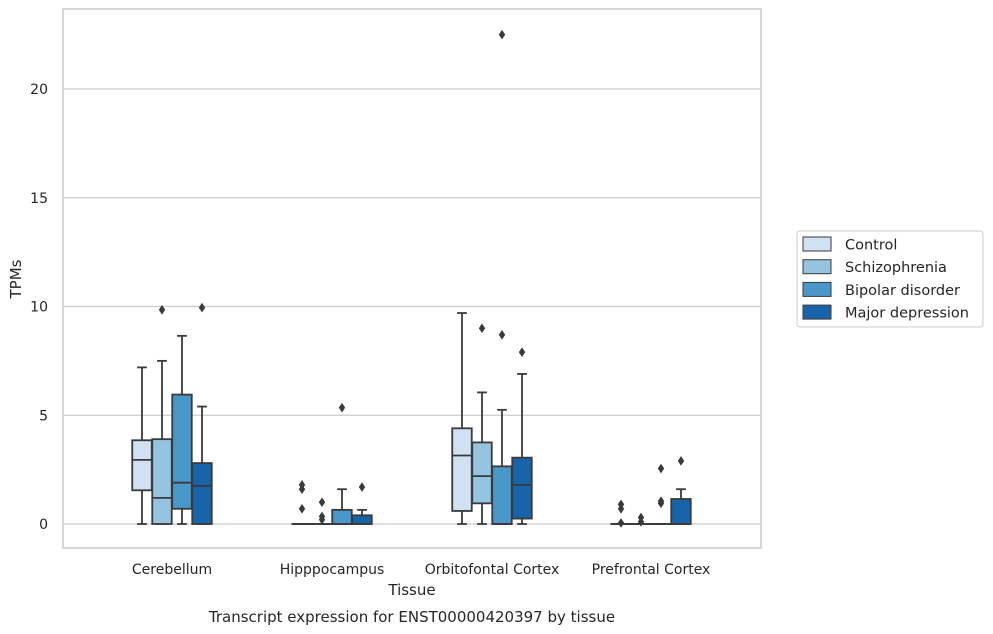 The image size is (993, 634). What do you see at coordinates (43, 416) in the screenshot?
I see `y-tick-label: 5` at bounding box center [43, 416].